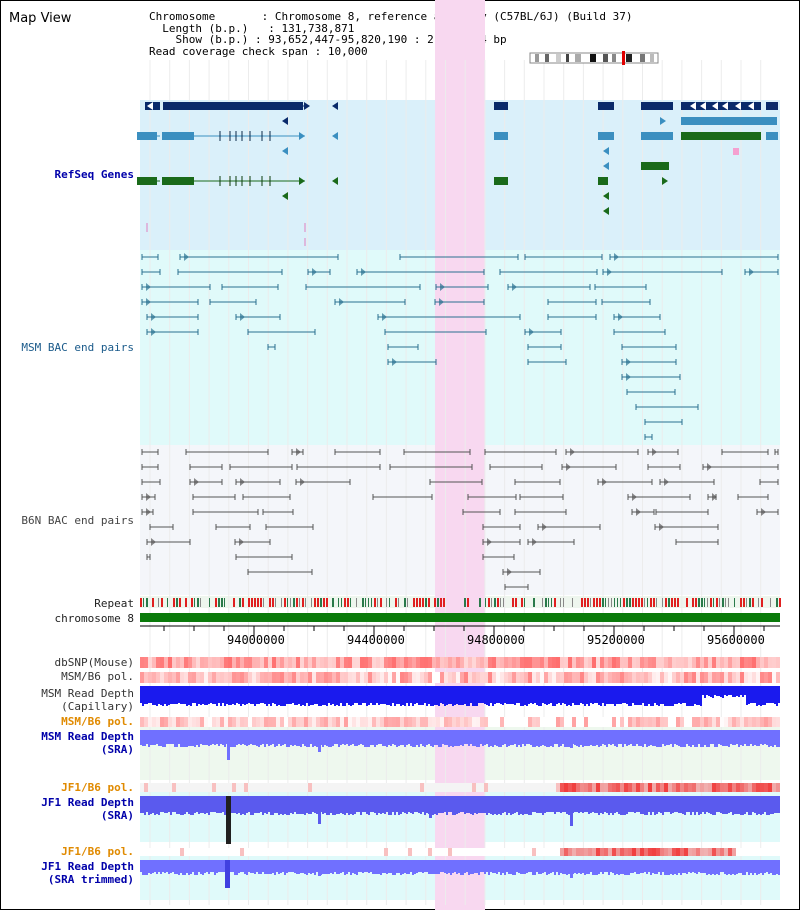  I want to click on axis-tick-label: 94000000, so click(256, 640).